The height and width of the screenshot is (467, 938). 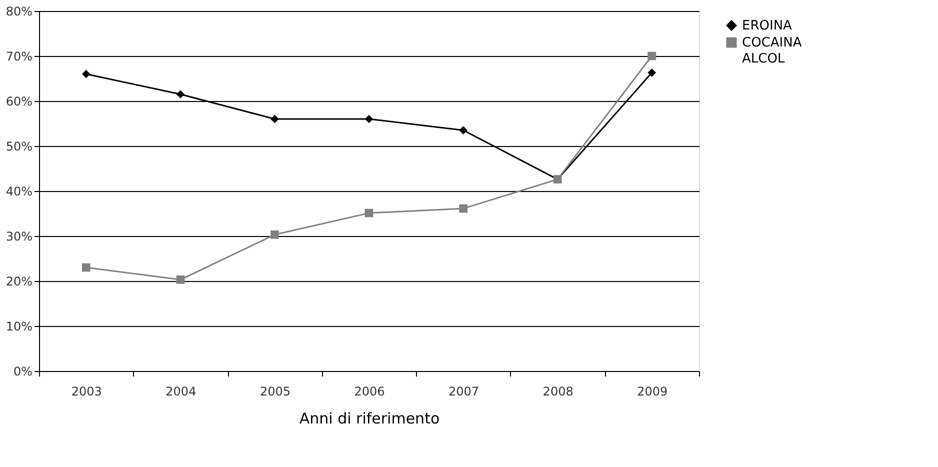 I want to click on x-tick-label: 2009, so click(x=652, y=391).